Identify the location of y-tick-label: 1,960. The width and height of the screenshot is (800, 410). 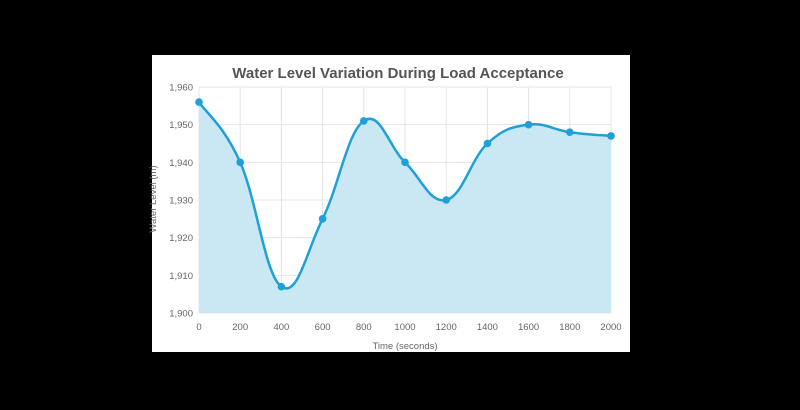
(181, 88).